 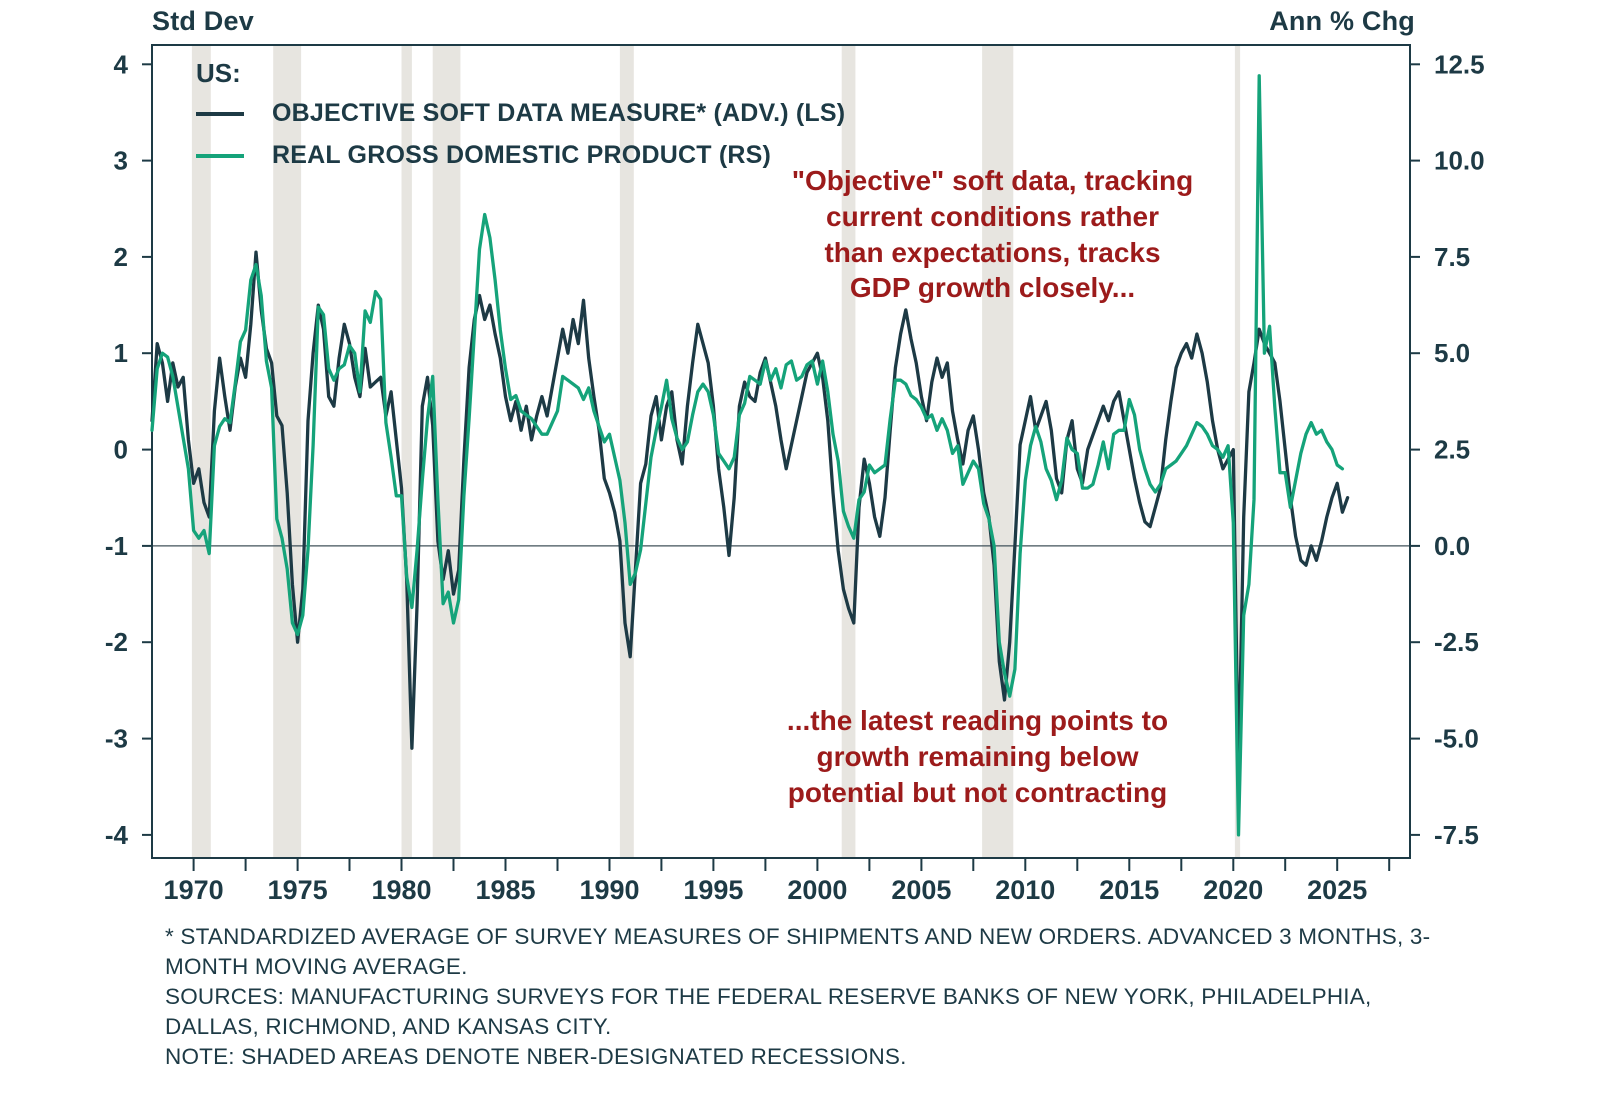 I want to click on legend-item-soft-data: OBJECTIVE SOFT DATA MEASURE* (ADV.) (LS), so click(x=520, y=113).